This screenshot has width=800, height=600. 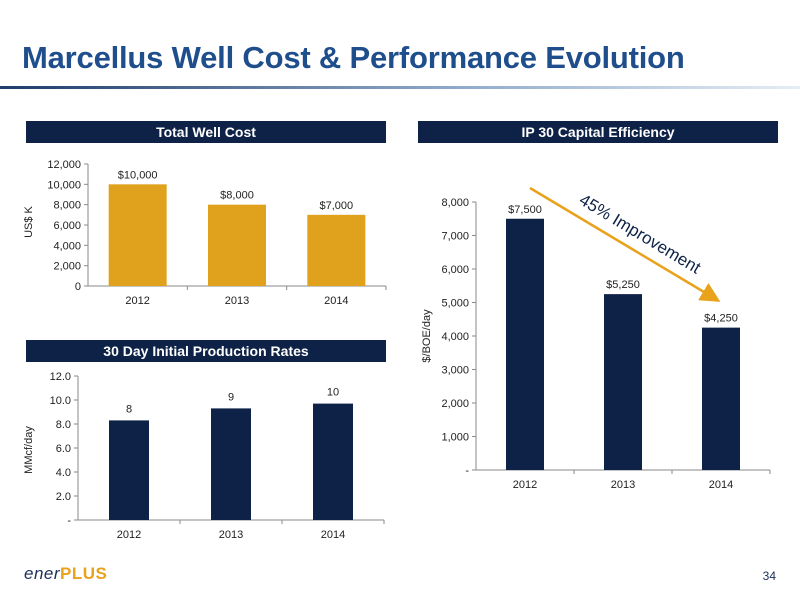 I want to click on ip-y-tick-label: 5,000, so click(x=455, y=304).